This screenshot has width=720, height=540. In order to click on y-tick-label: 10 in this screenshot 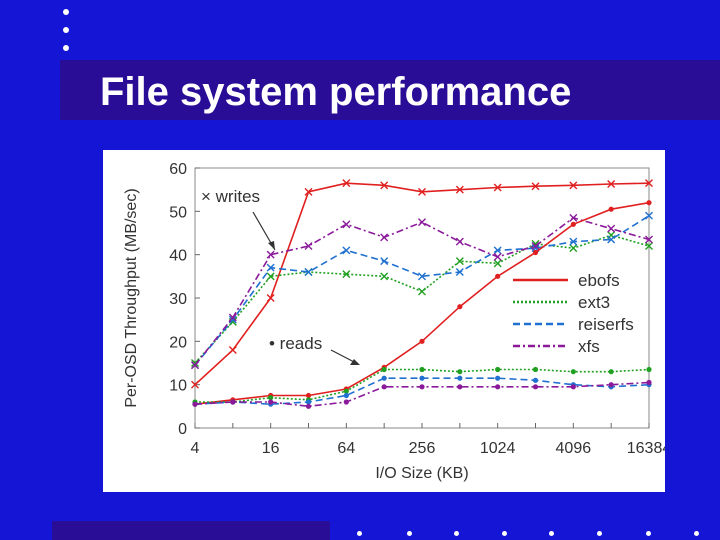, I will do `click(178, 386)`.